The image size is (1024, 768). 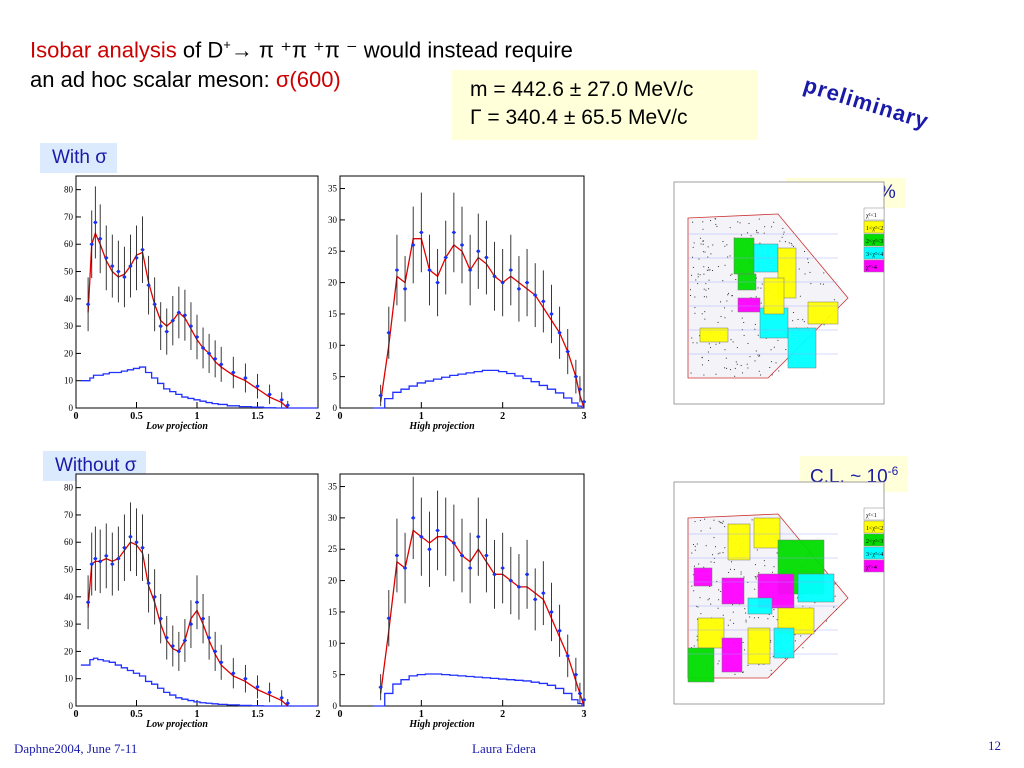 I want to click on y-tick-label: 0, so click(x=71, y=408).